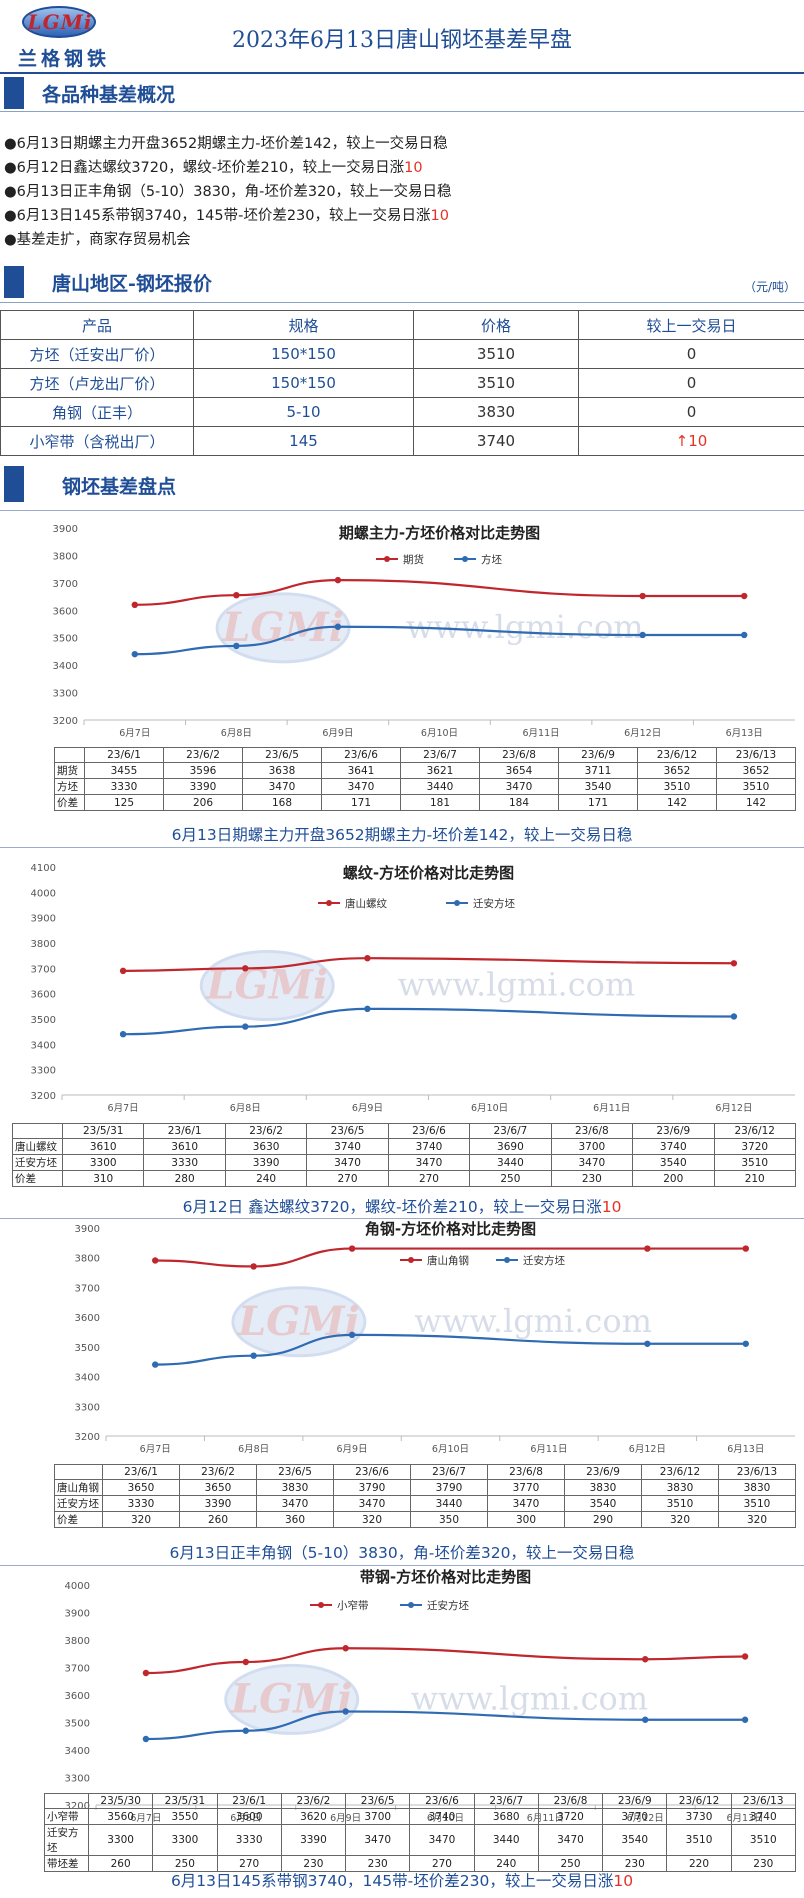 The width and height of the screenshot is (804, 1898). Describe the element at coordinates (121, 1840) in the screenshot. I see `table-cell: 3300` at that location.